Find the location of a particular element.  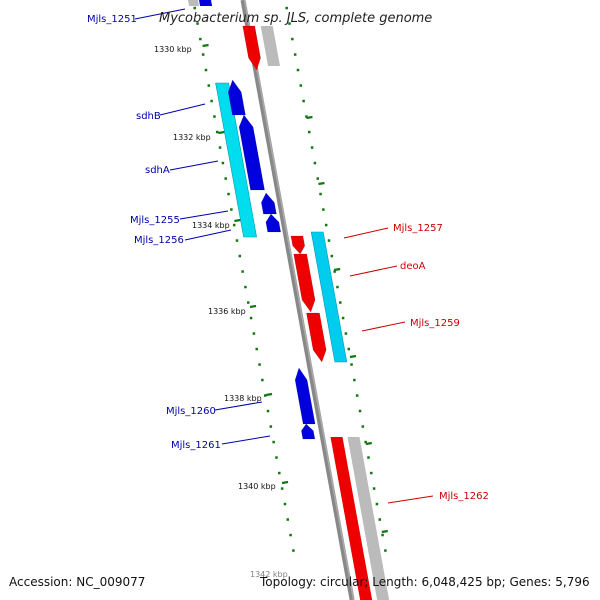

gene-mjls-1255-arrow is located at coordinates (269, 203).